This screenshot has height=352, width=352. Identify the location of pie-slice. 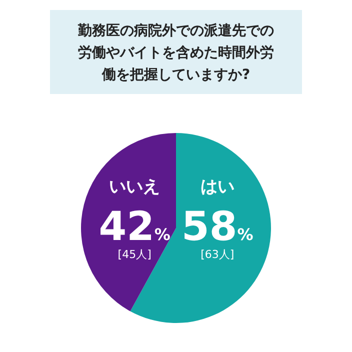
(128, 222).